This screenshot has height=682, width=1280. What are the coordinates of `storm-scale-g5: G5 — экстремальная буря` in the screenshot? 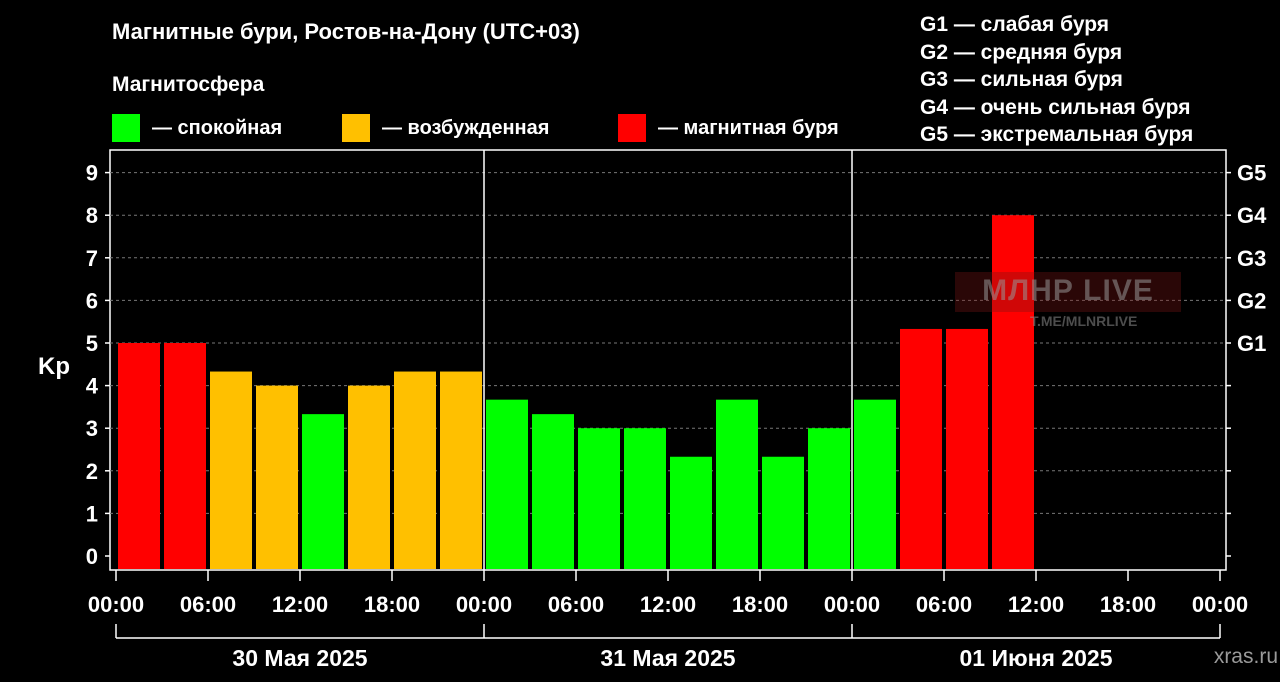 It's located at (1057, 134).